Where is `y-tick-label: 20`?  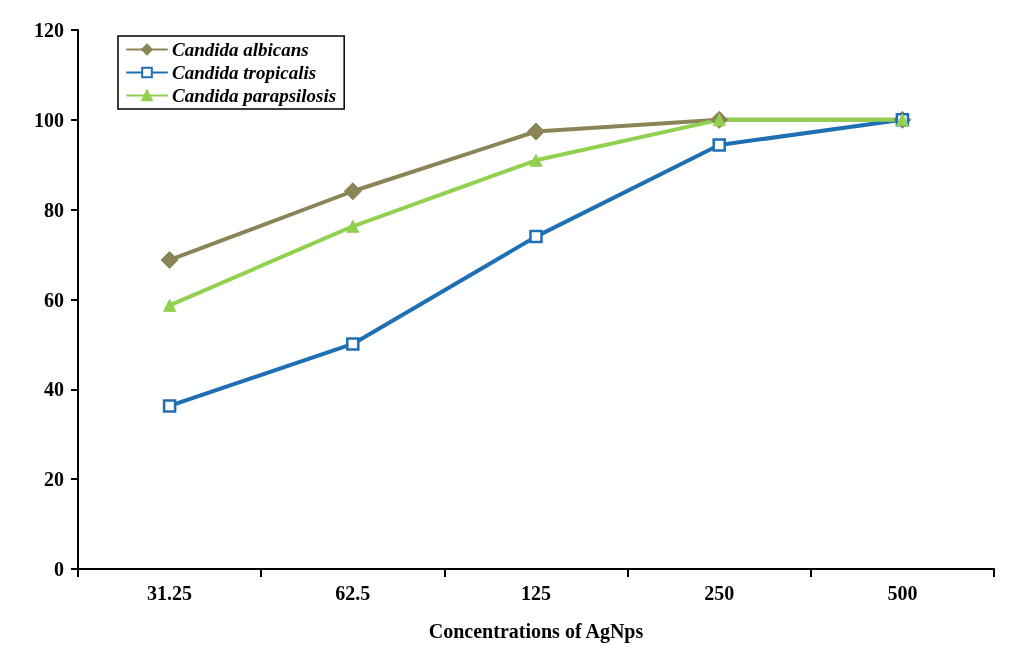 y-tick-label: 20 is located at coordinates (54, 479).